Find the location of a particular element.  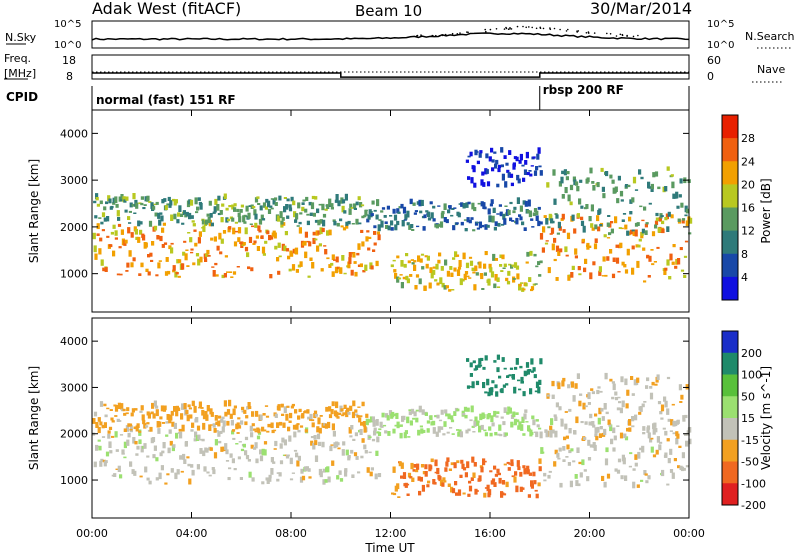

colorbar-swatch is located at coordinates (730, 219).